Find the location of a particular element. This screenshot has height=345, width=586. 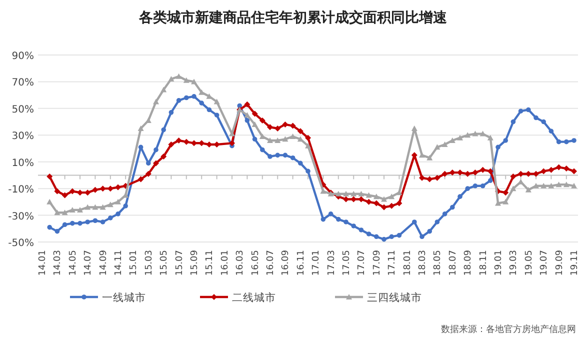

x-tick-label: 18.03 is located at coordinates (423, 263).